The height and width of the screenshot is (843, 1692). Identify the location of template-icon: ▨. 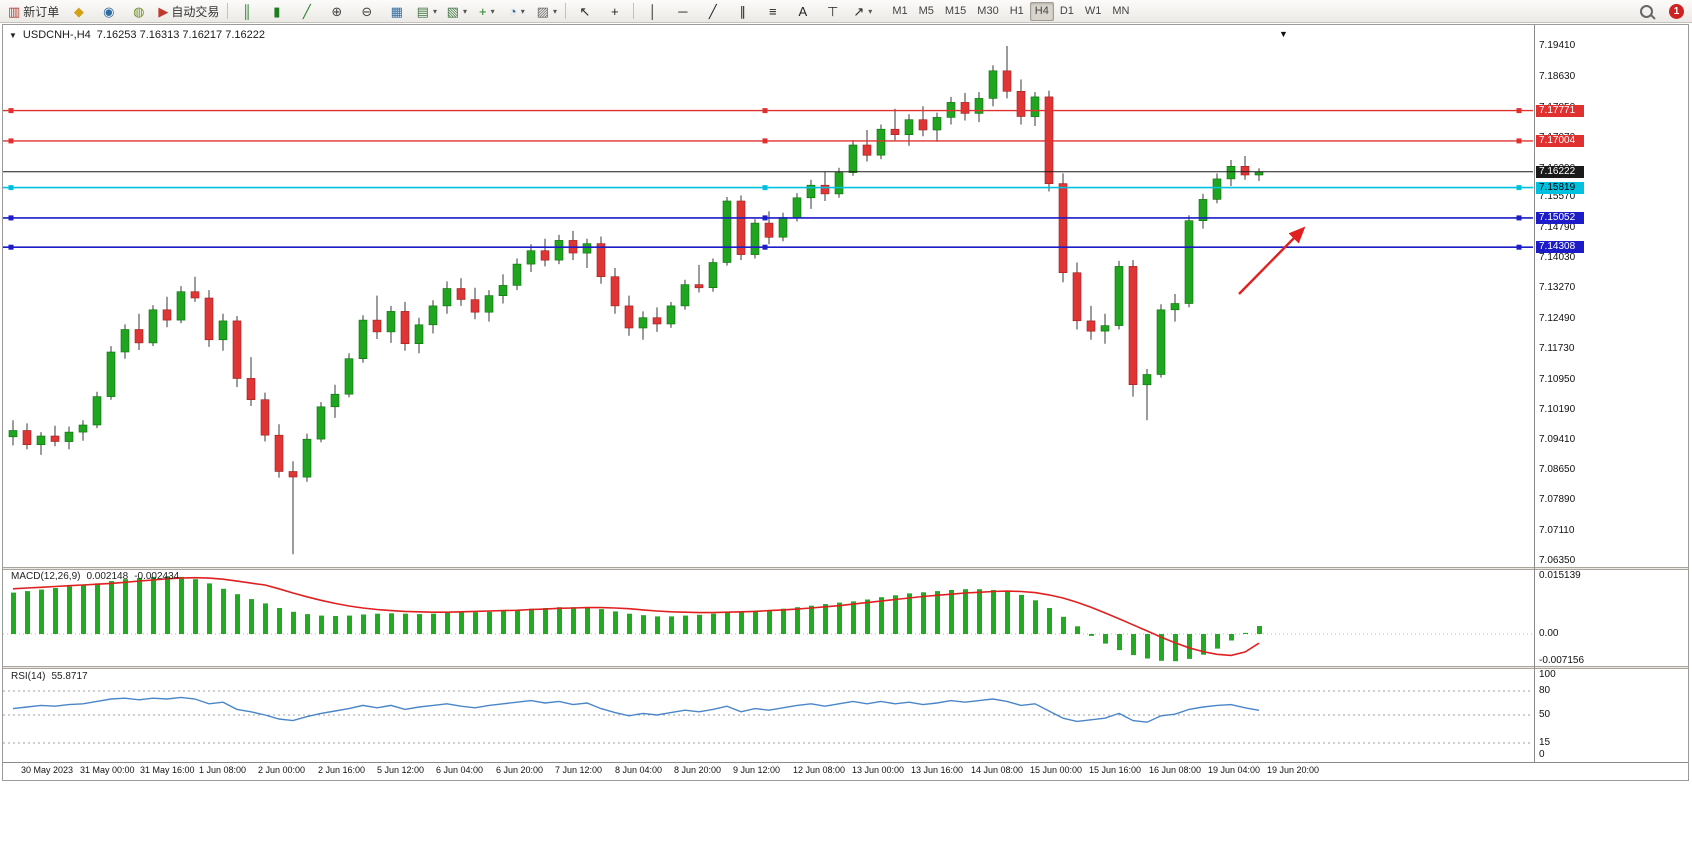
(542, 11).